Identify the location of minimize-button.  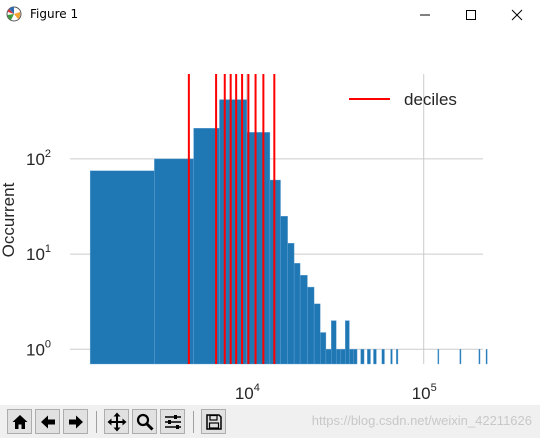
(425, 15).